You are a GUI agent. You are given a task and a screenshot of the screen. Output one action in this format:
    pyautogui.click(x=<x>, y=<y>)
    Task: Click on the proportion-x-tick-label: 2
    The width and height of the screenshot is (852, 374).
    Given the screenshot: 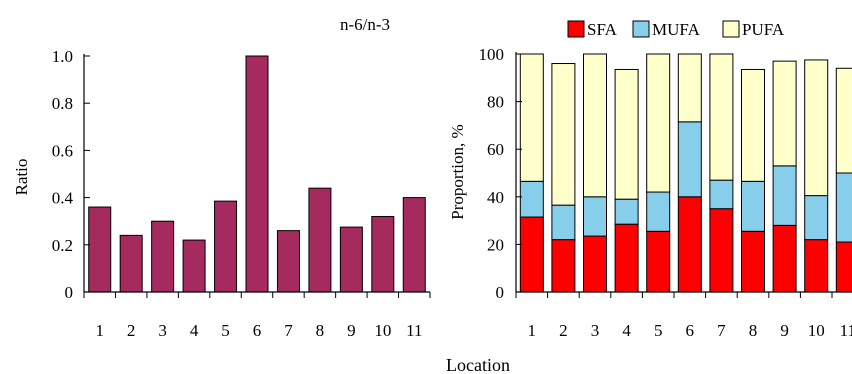 What is the action you would take?
    pyautogui.click(x=563, y=330)
    